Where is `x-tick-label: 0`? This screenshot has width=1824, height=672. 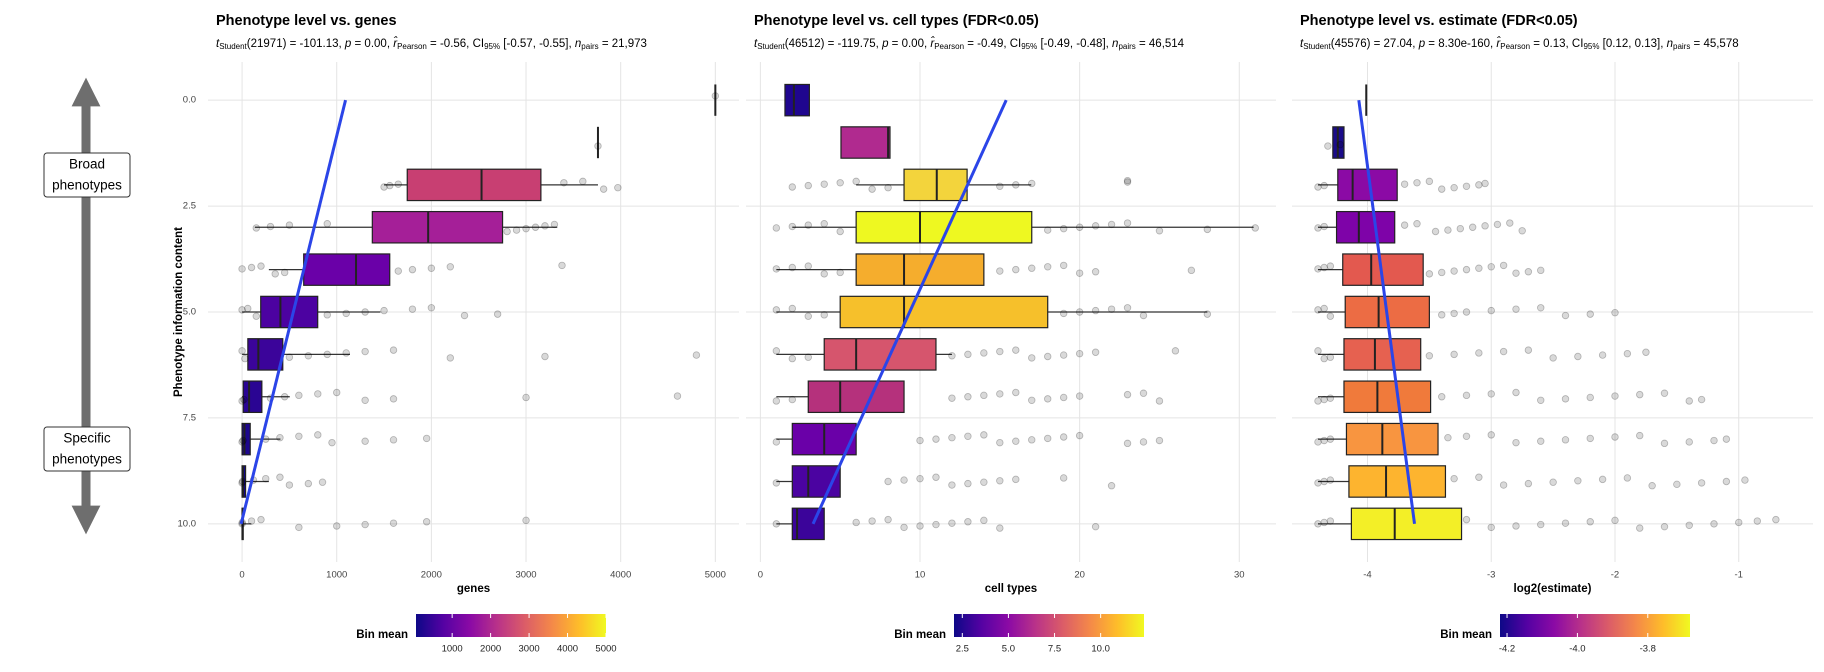 x-tick-label: 0 is located at coordinates (760, 575).